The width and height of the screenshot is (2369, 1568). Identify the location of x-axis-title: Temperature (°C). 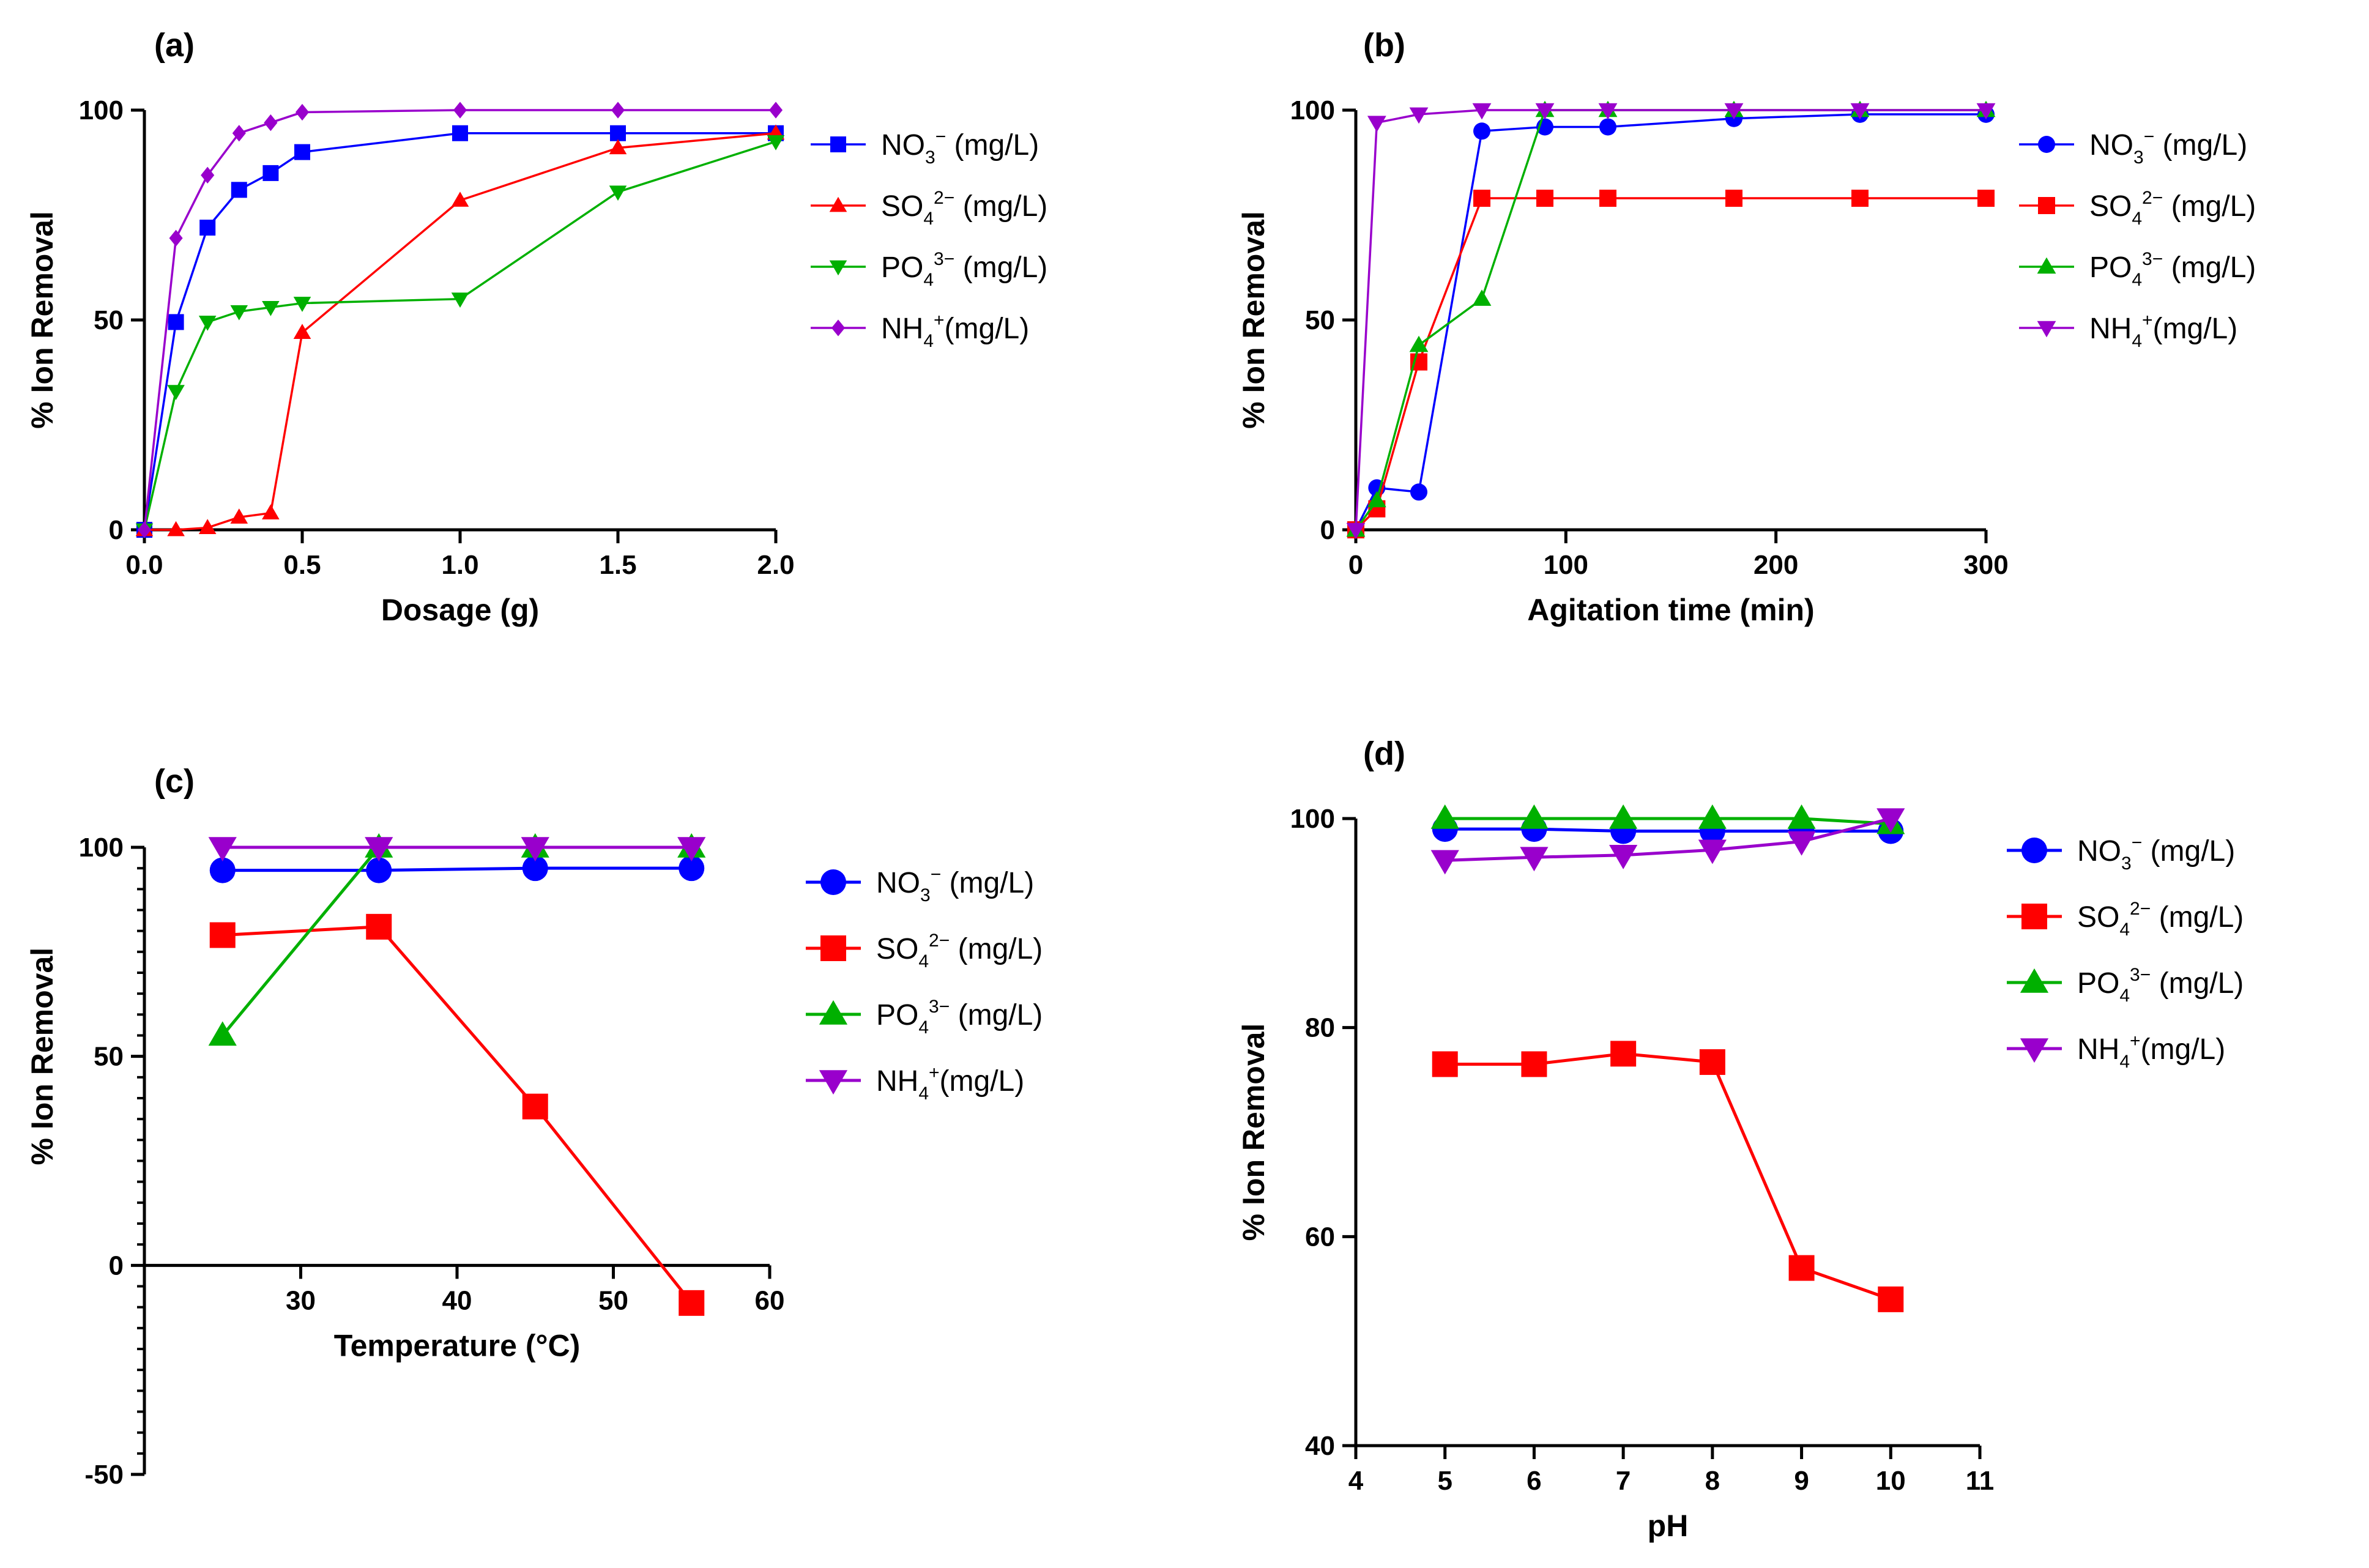
(457, 1345).